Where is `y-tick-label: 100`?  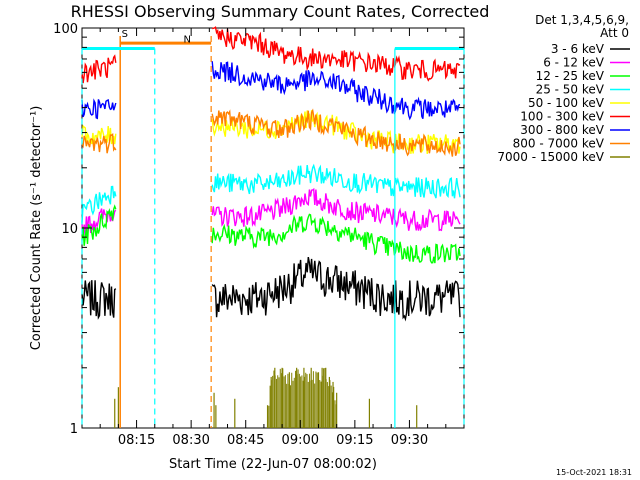 y-tick-label: 100 is located at coordinates (65, 29).